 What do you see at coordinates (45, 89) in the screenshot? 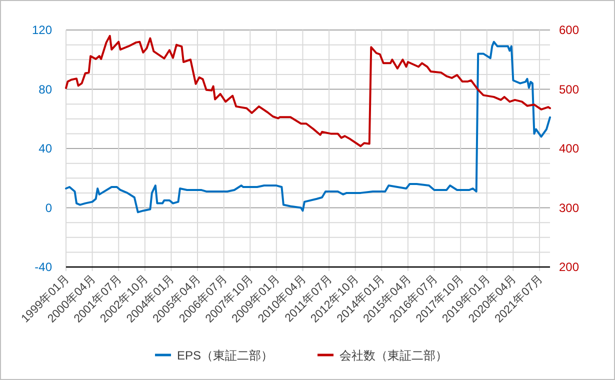
I see `y-tick-label: 80` at bounding box center [45, 89].